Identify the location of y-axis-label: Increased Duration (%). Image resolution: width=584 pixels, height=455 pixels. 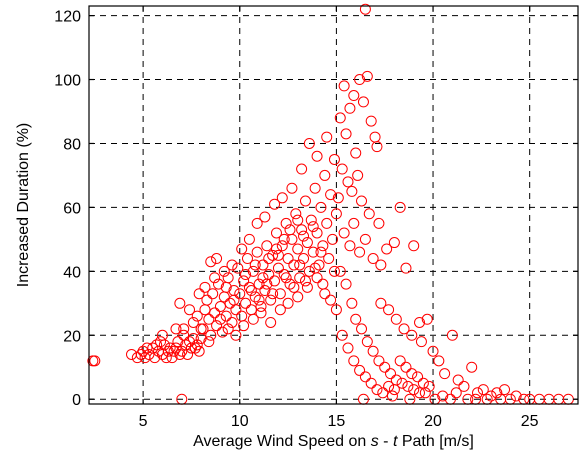
(23, 205).